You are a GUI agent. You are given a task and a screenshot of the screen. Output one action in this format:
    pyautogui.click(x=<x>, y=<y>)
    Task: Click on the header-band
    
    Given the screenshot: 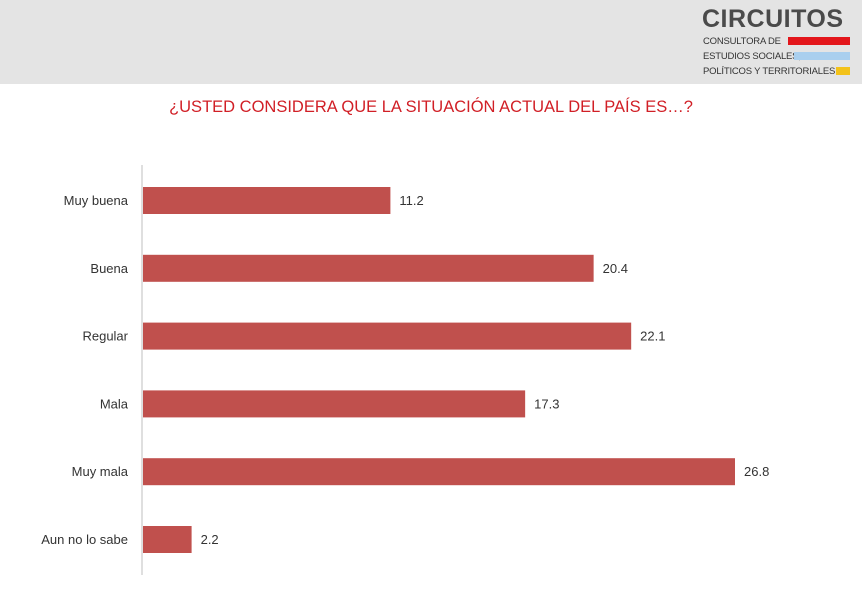 What is the action you would take?
    pyautogui.click(x=431, y=42)
    